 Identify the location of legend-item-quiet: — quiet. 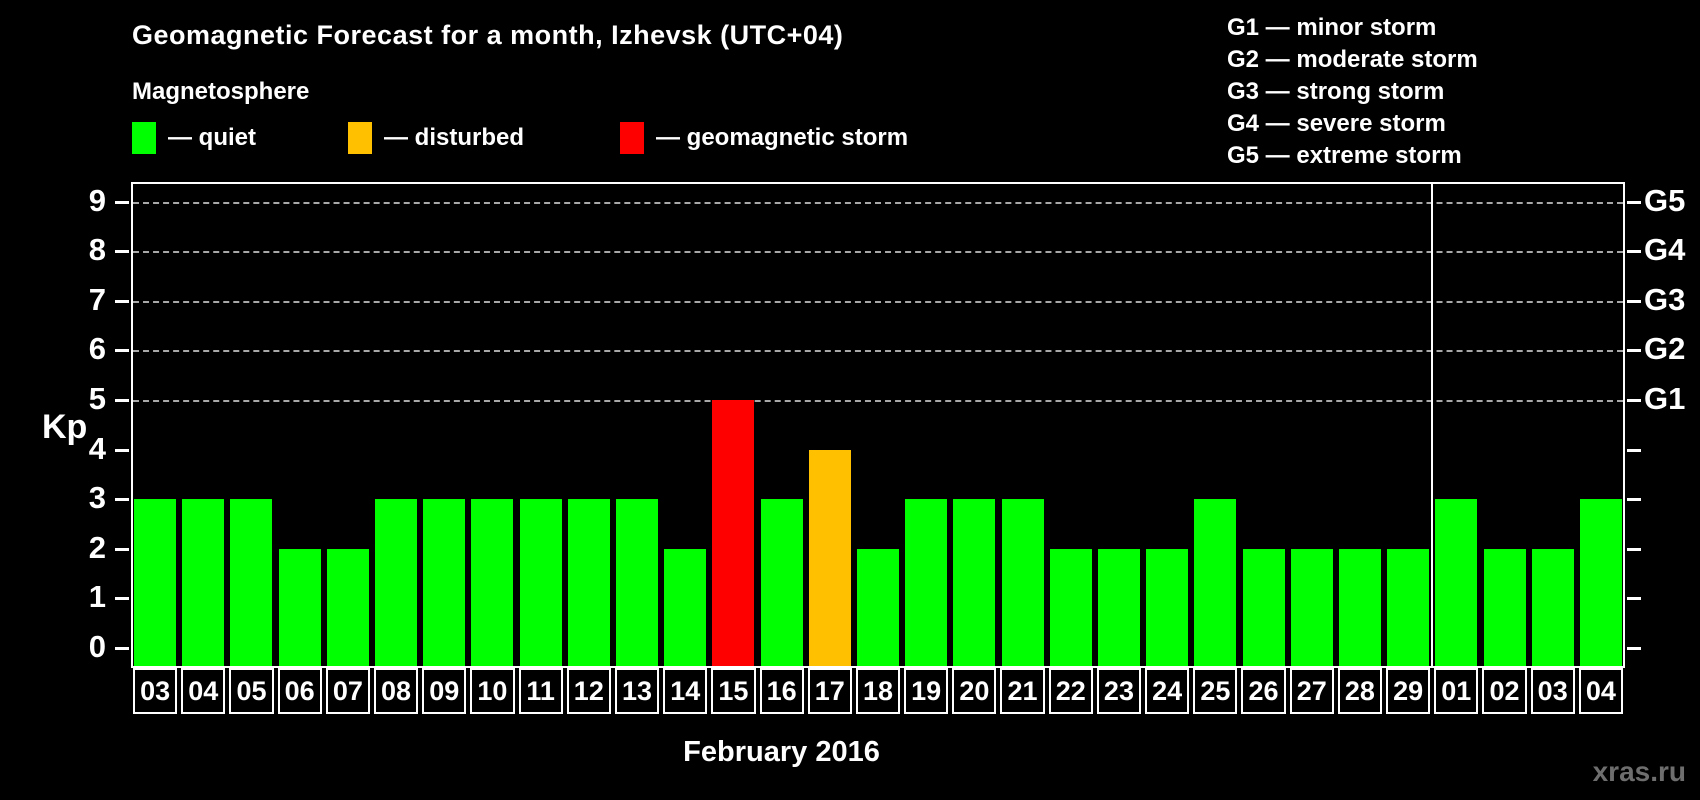
(194, 138).